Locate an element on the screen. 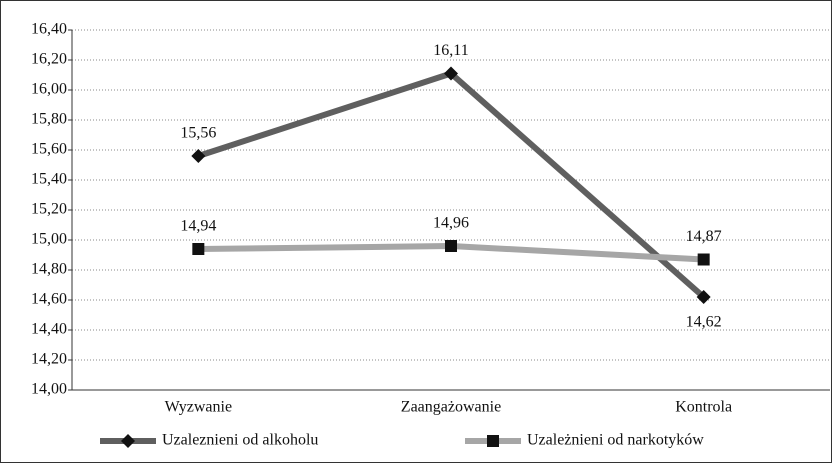 This screenshot has height=463, width=832. legend-label: Uzależnieni od narkotyków is located at coordinates (615, 440).